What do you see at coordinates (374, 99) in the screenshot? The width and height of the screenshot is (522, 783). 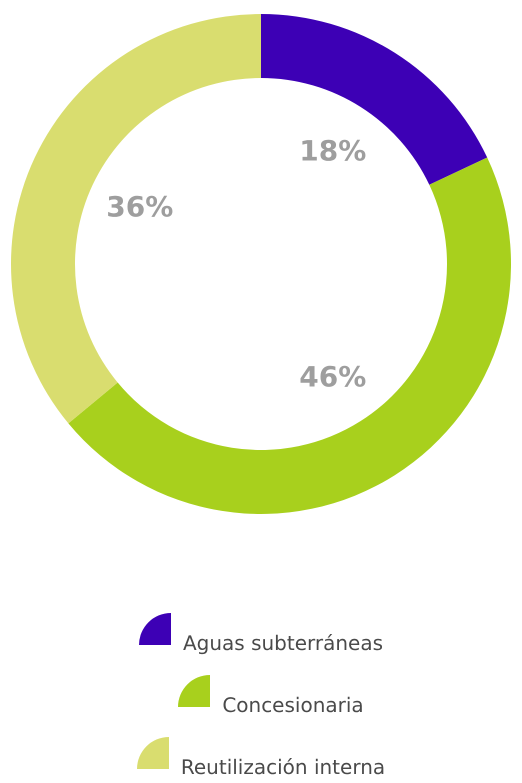 I see `donut-slice` at bounding box center [374, 99].